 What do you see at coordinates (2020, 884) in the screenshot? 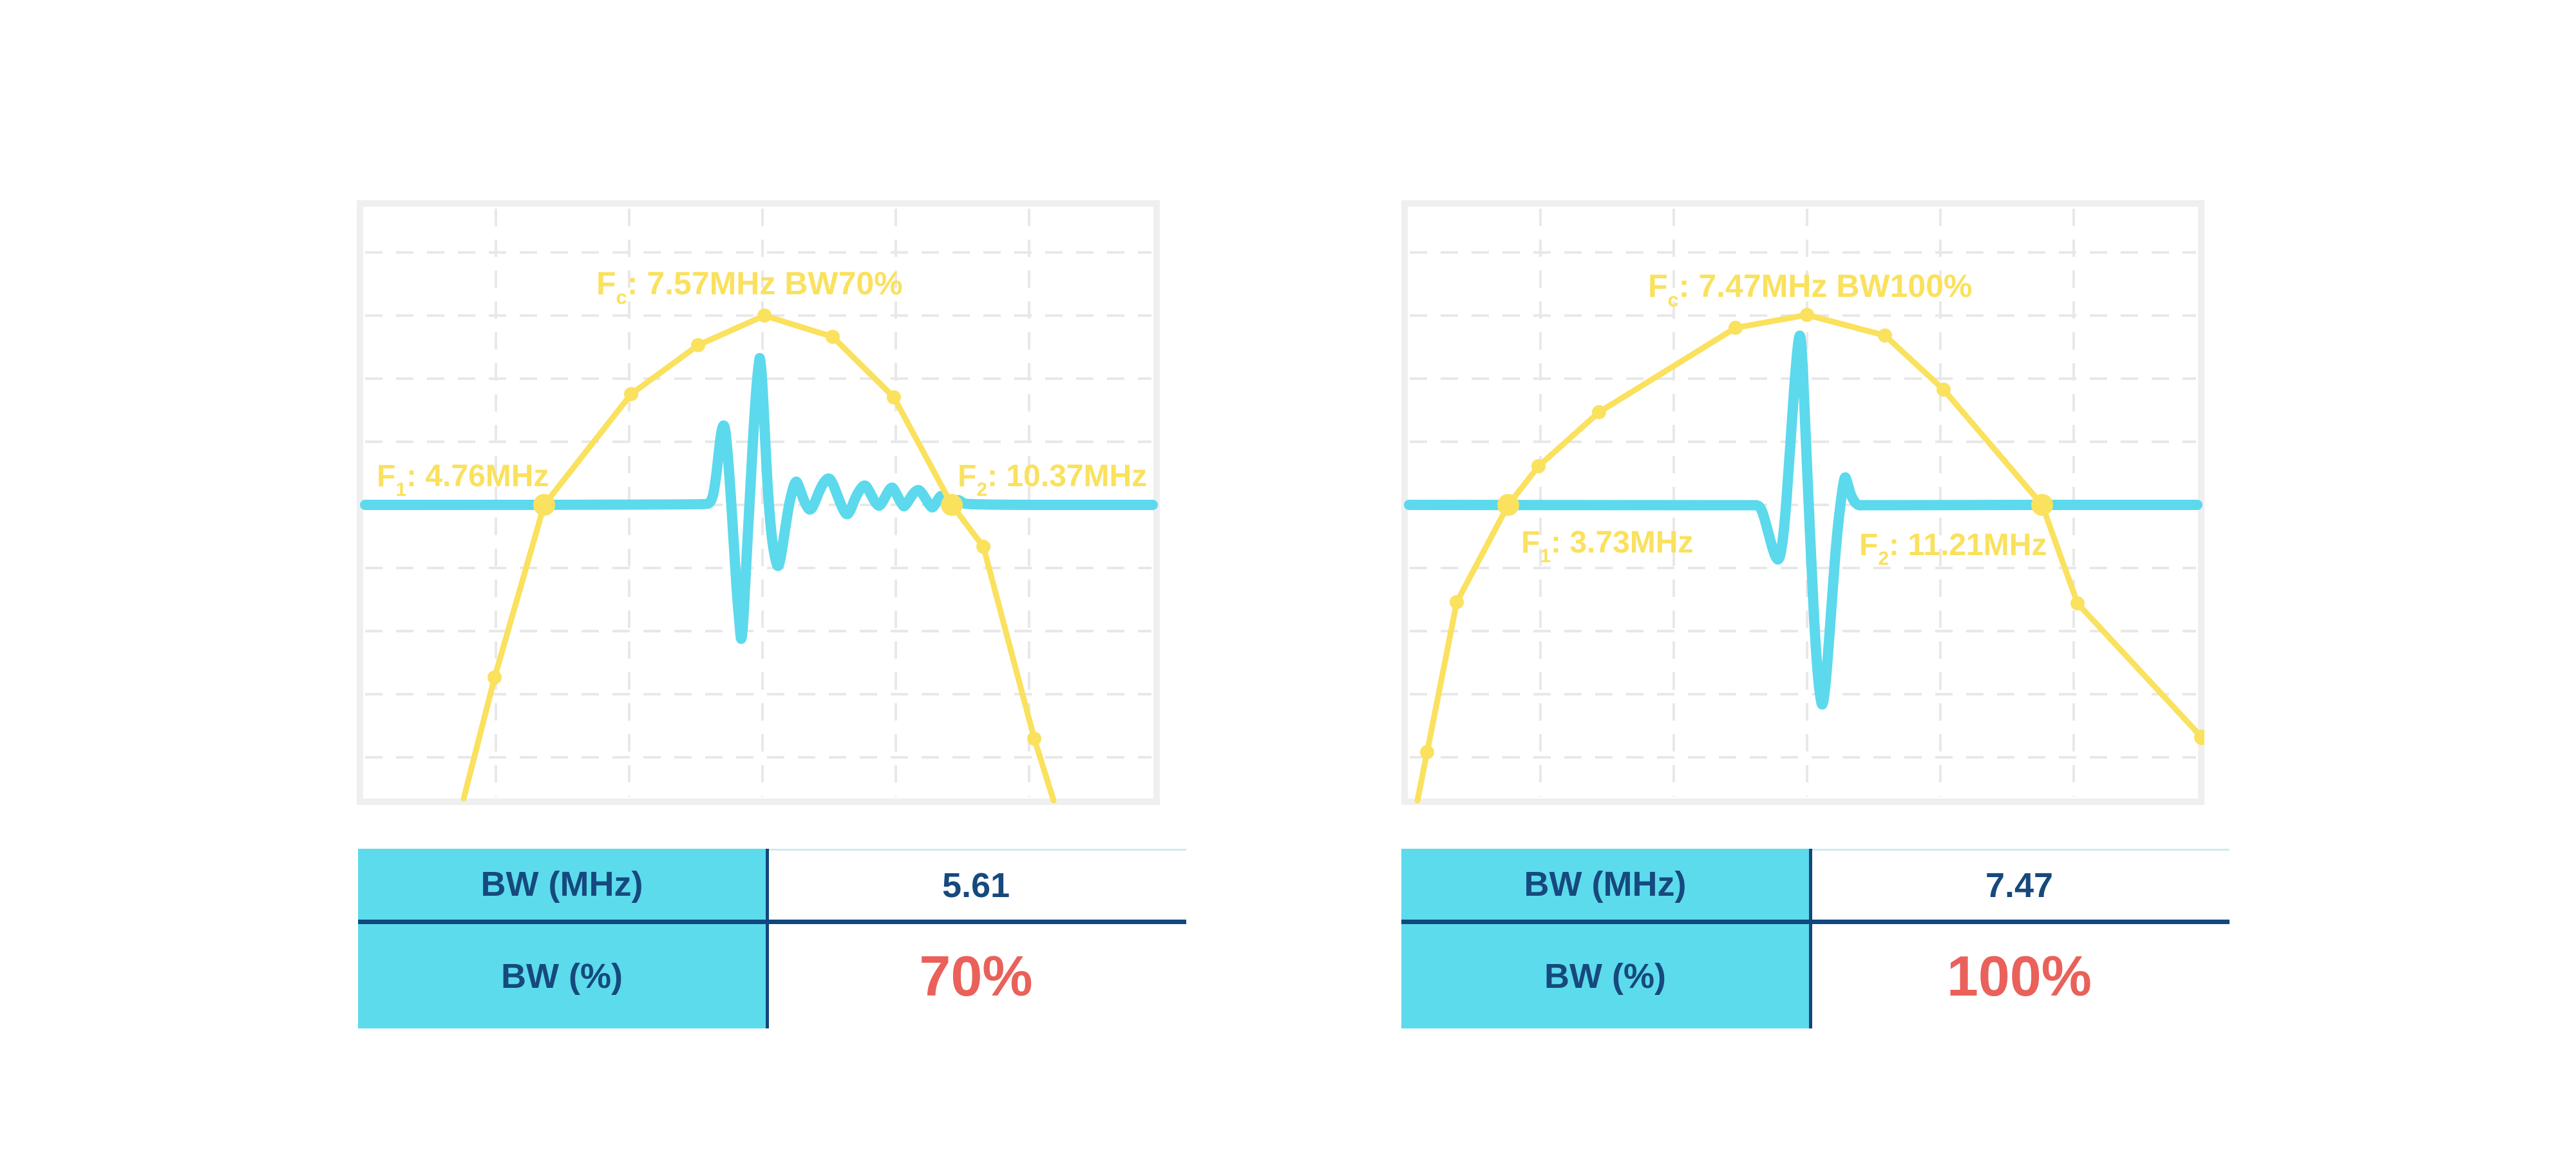
I see `bw-mhz-value: 7.47` at bounding box center [2020, 884].